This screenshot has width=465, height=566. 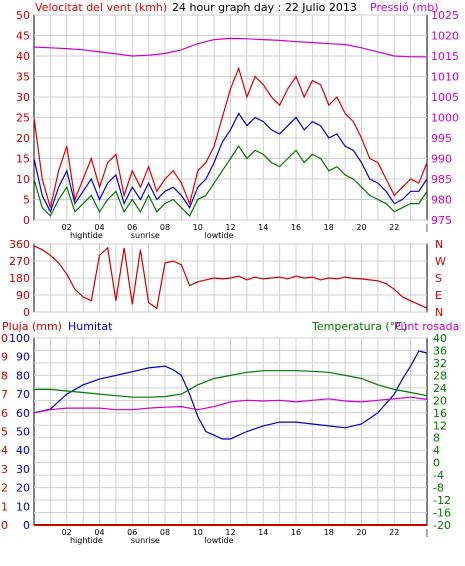 I want to click on humidity-y-tick-label: 100, so click(x=19, y=338).